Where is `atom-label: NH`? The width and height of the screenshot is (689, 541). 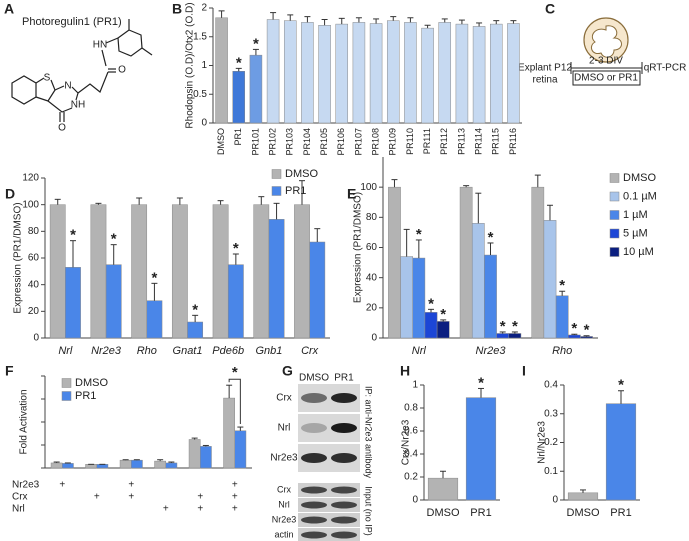
atom-label: NH is located at coordinates (78, 105).